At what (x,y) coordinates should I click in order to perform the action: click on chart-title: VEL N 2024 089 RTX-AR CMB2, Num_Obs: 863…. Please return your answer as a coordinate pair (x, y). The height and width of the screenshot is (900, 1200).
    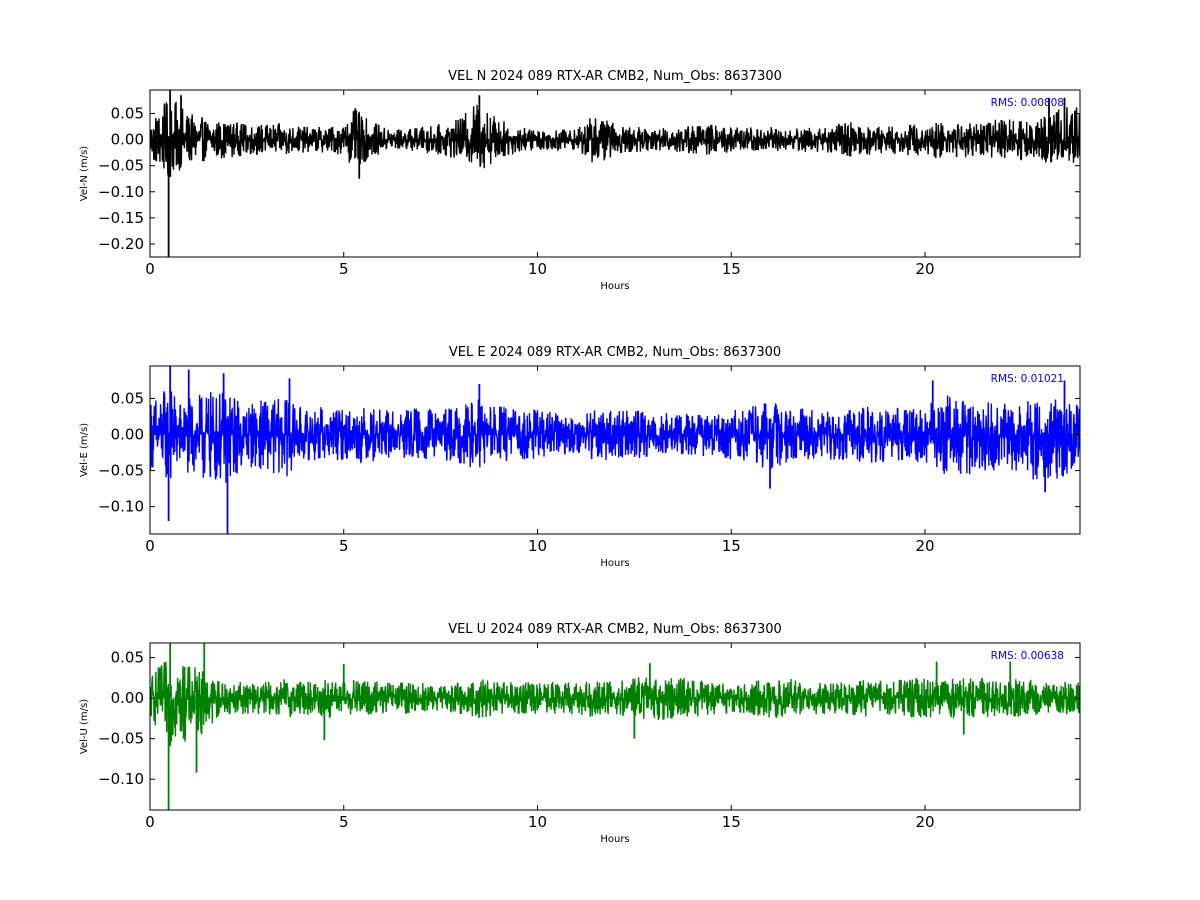
    Looking at the image, I should click on (615, 76).